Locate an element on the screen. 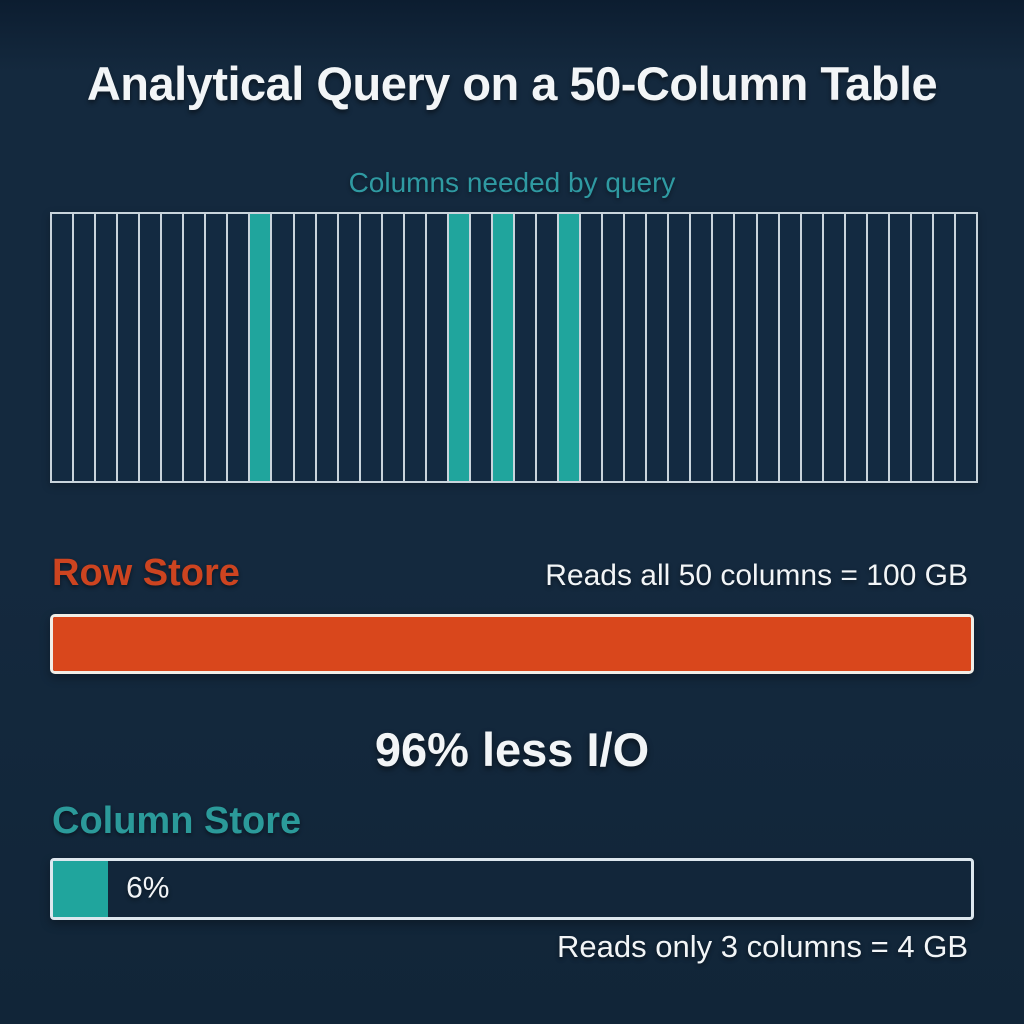 This screenshot has width=1024, height=1024. row-store-bar is located at coordinates (512, 644).